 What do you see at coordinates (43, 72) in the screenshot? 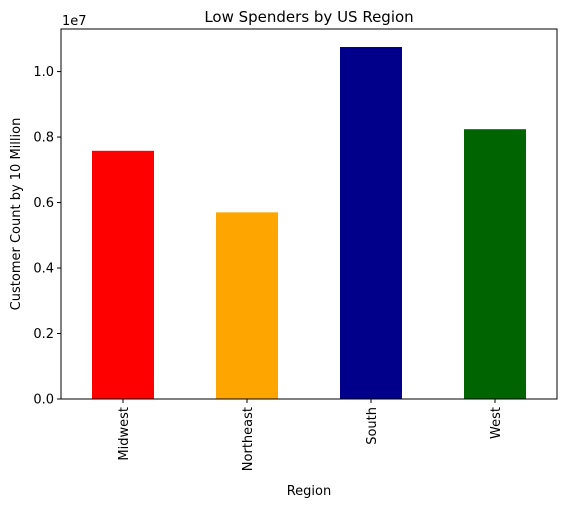
I see `y-tick-label: 1.0` at bounding box center [43, 72].